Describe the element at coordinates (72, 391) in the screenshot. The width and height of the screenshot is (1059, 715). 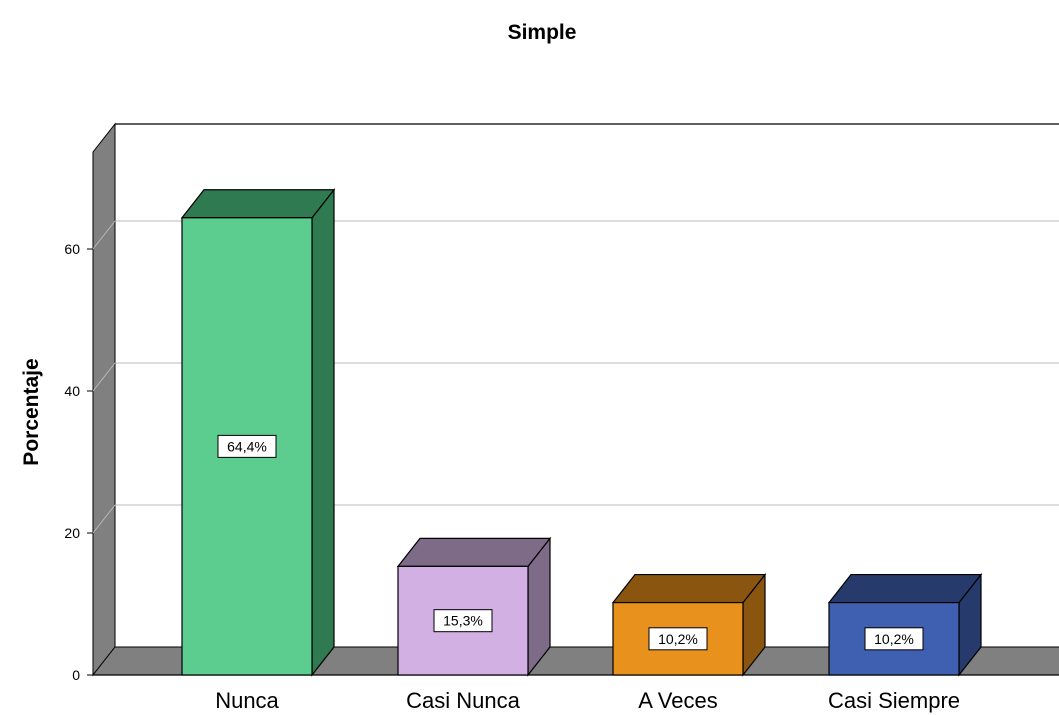
I see `y-tick-label: 40` at that location.